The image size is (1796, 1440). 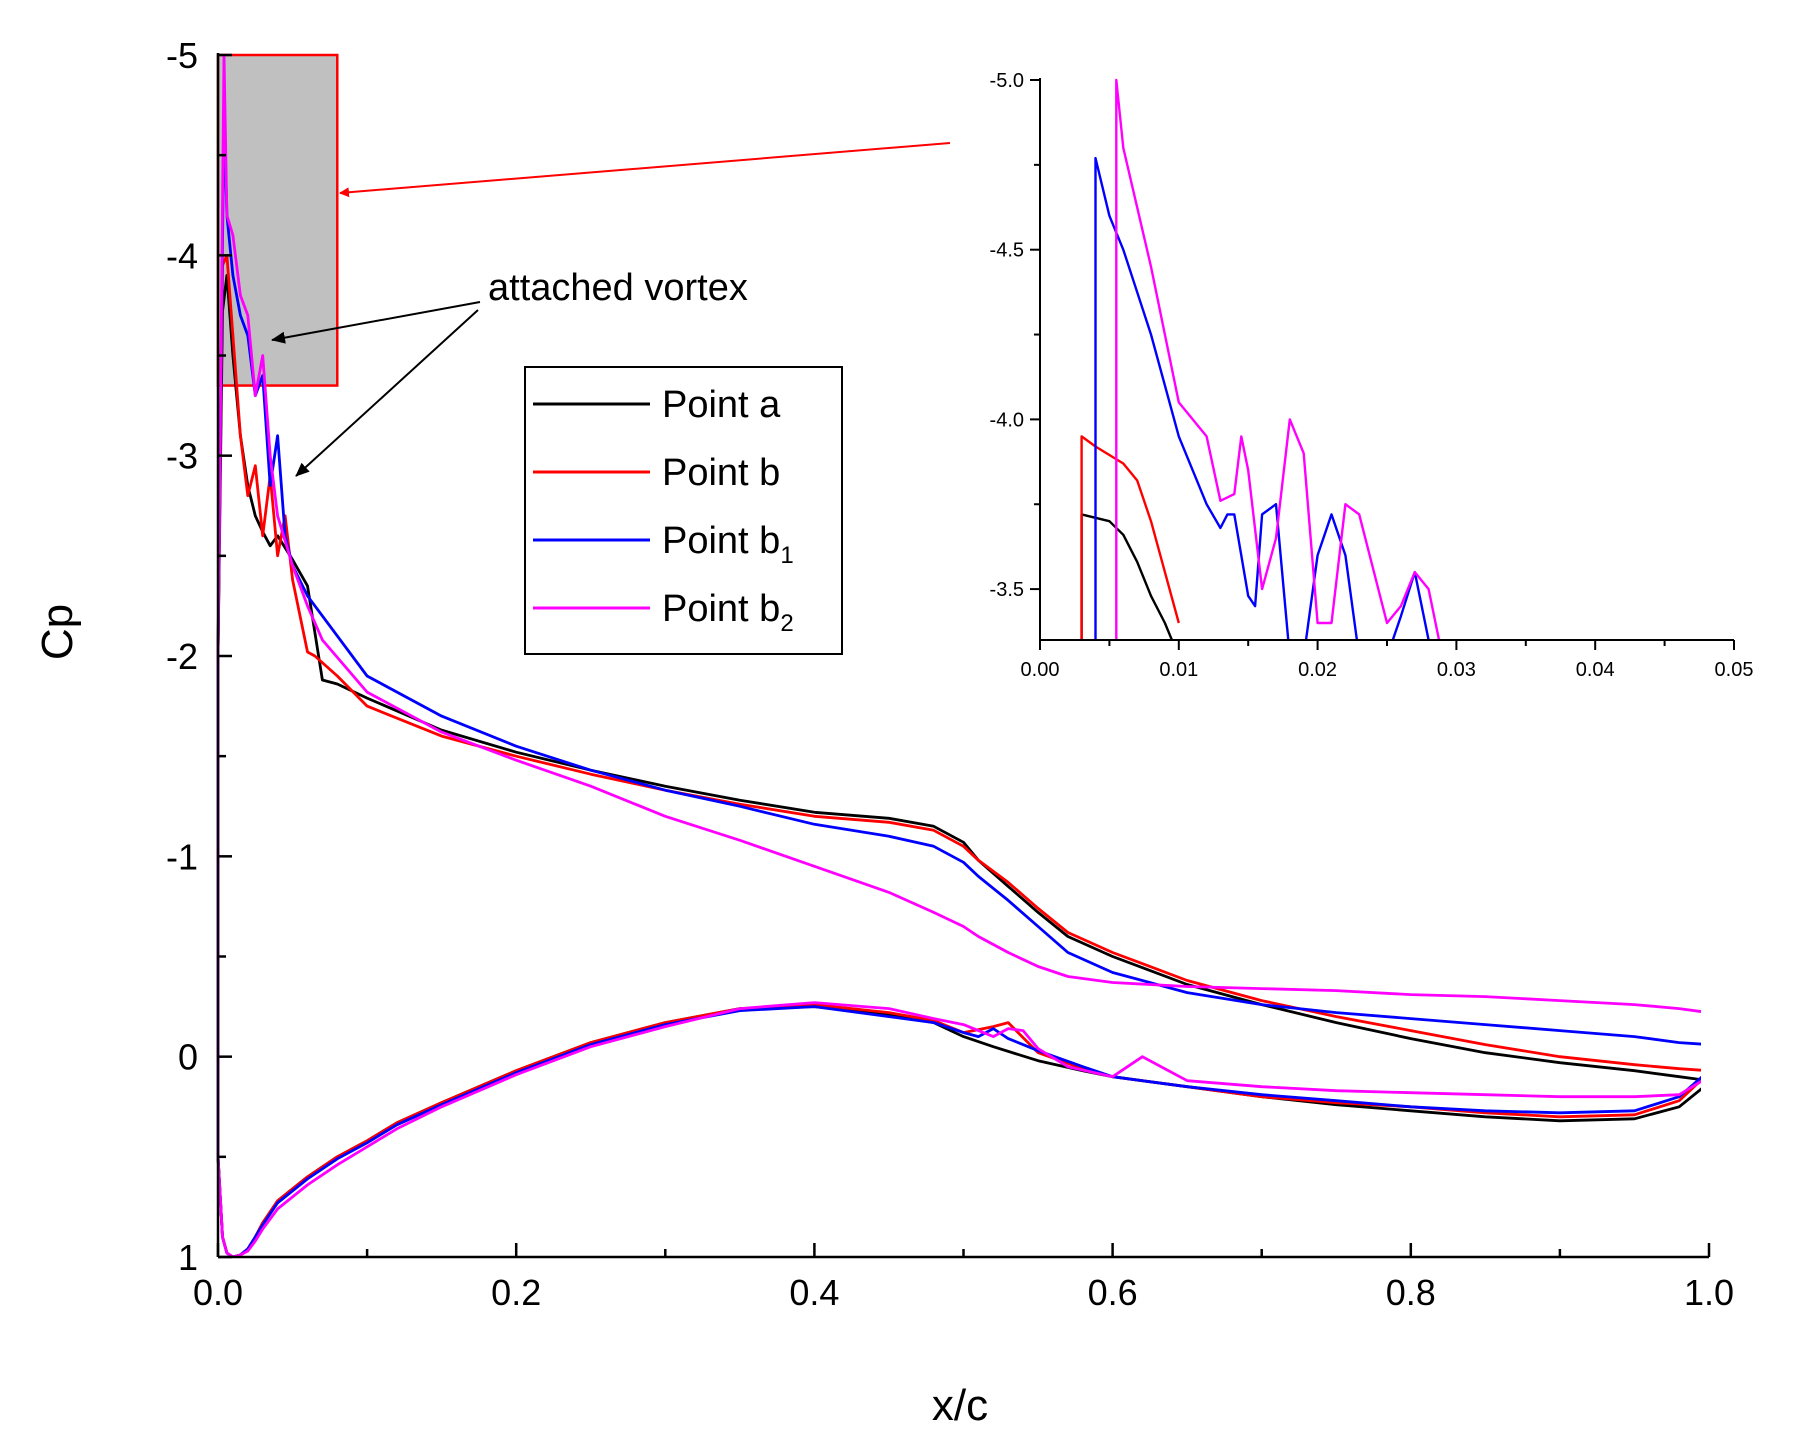 What do you see at coordinates (1040, 670) in the screenshot?
I see `inset-x-tick-label: 0.00` at bounding box center [1040, 670].